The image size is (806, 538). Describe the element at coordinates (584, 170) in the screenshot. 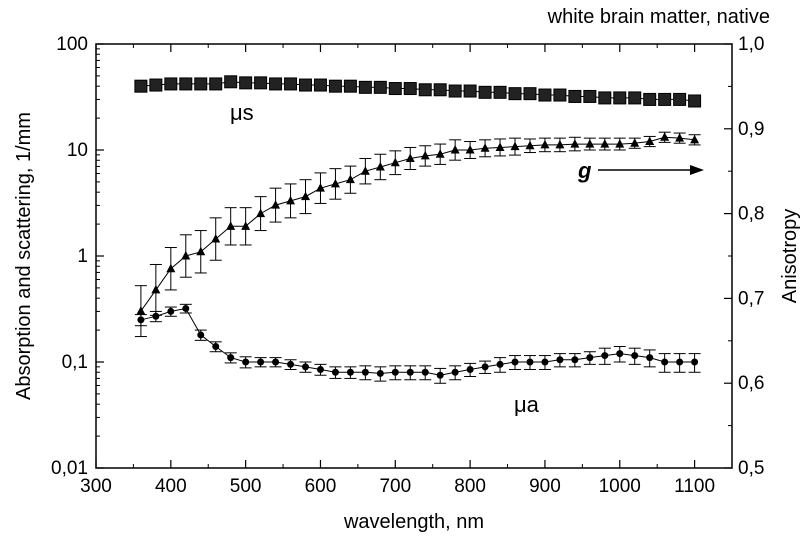

I see `annotation-g: g` at that location.